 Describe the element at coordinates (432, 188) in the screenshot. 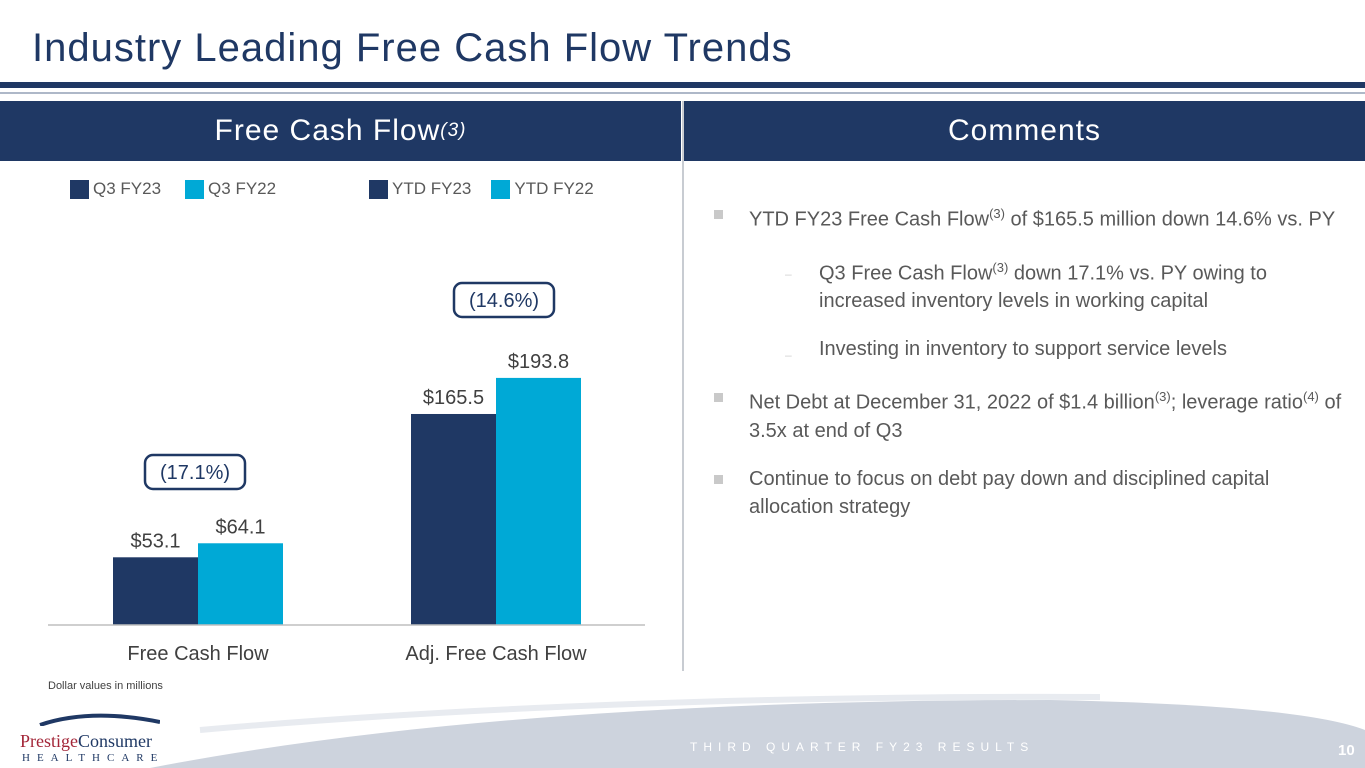

I see `legend-label: YTD FY23` at that location.